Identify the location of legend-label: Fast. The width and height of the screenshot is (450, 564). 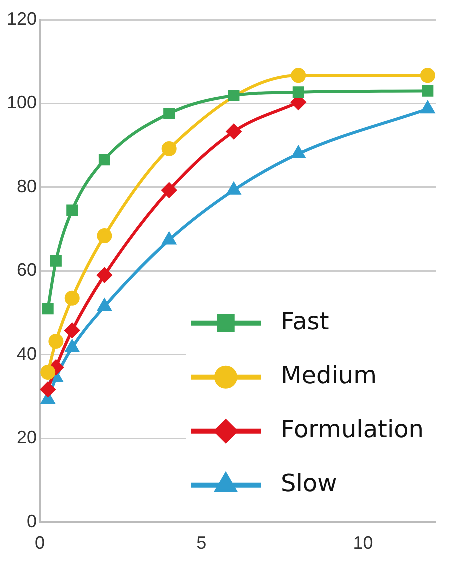
(305, 322).